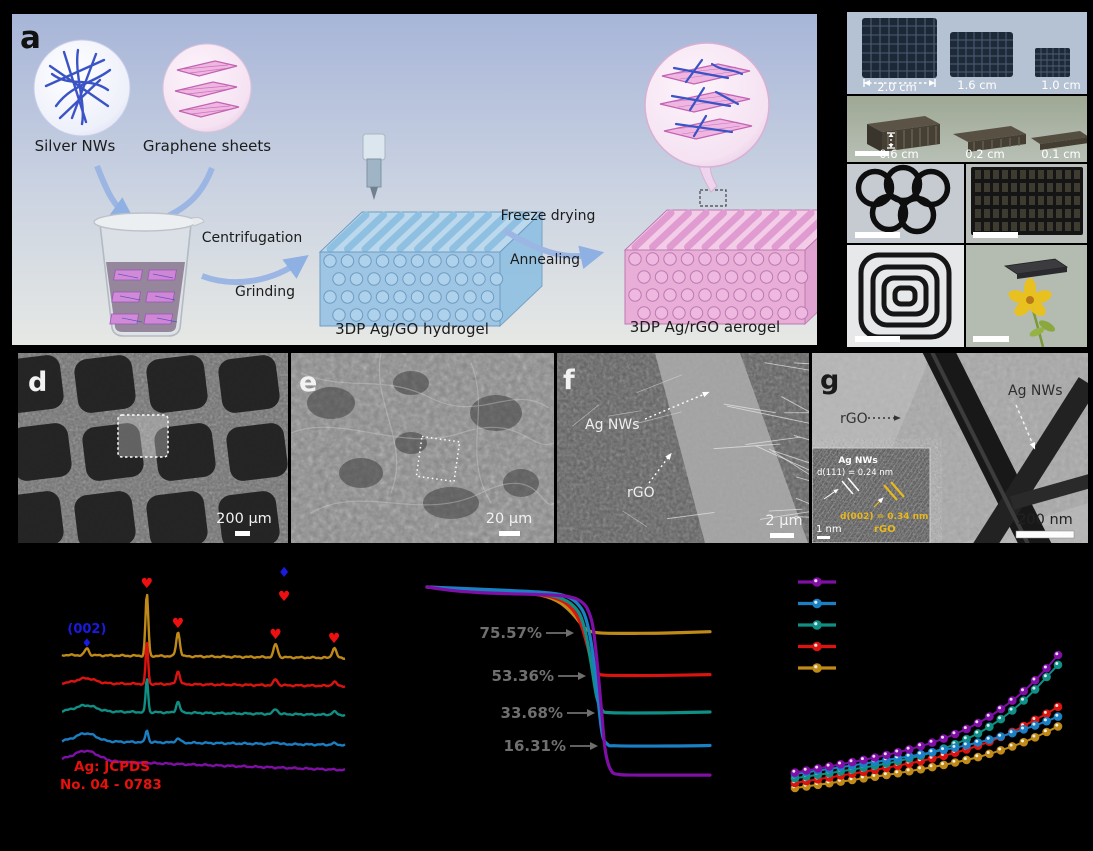 The height and width of the screenshot is (851, 1093). What do you see at coordinates (203, 738) in the screenshot?
I see `xrd-curve-blue` at bounding box center [203, 738].